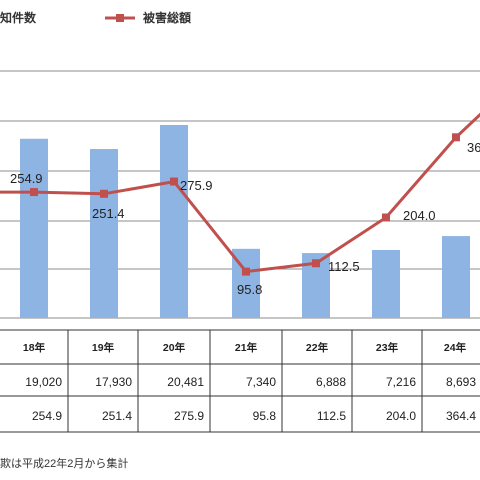  What do you see at coordinates (331, 416) in the screenshot?
I see `table-total-cell: 112.5` at bounding box center [331, 416].